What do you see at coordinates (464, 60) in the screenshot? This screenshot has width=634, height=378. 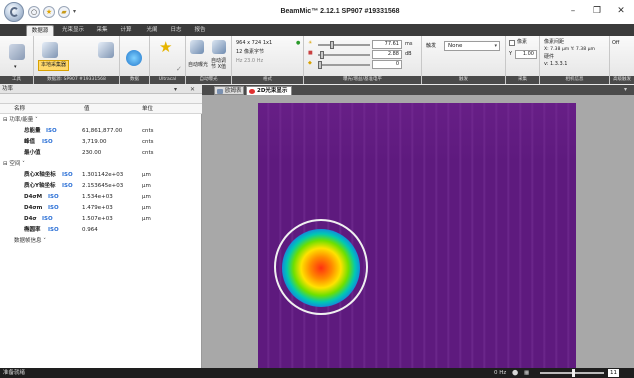 I see `group-trigger: 触发 None ▾ 触发` at bounding box center [464, 60].